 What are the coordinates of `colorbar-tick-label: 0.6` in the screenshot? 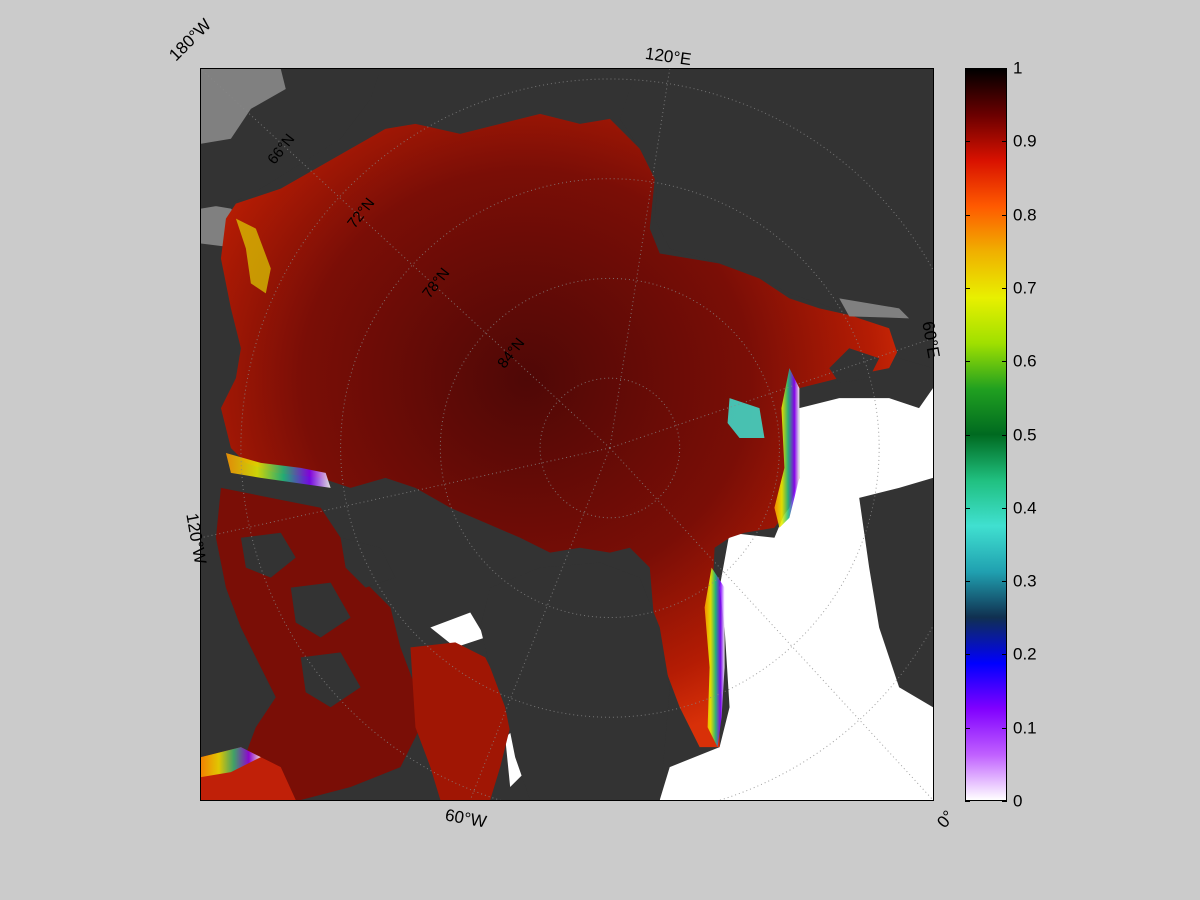 It's located at (1025, 361).